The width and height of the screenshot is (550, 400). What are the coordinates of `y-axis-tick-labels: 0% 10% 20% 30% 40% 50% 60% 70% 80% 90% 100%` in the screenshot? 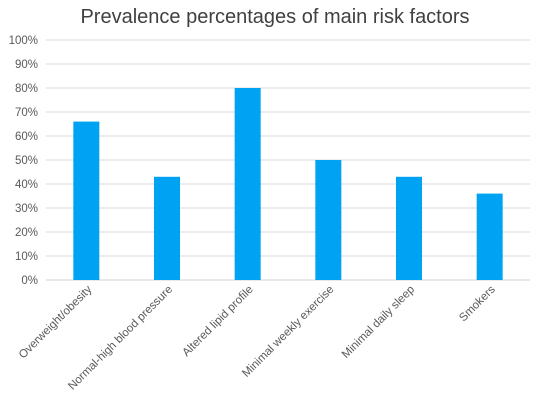 It's located at (23, 161).